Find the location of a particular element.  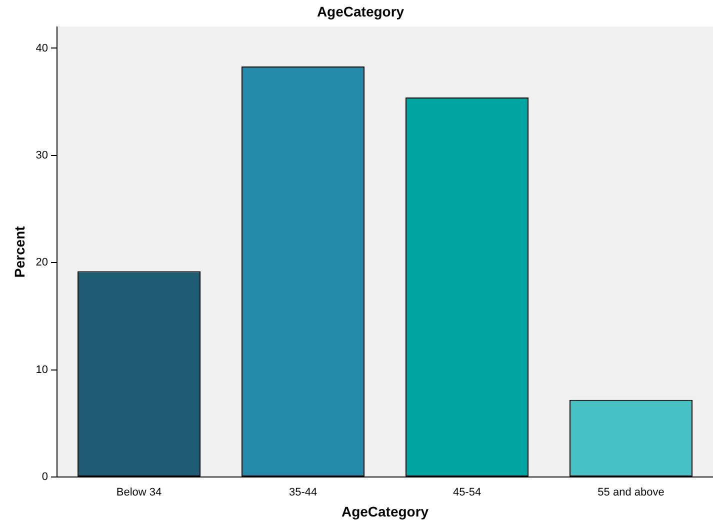

x-tick-label: Below 34 is located at coordinates (139, 492).